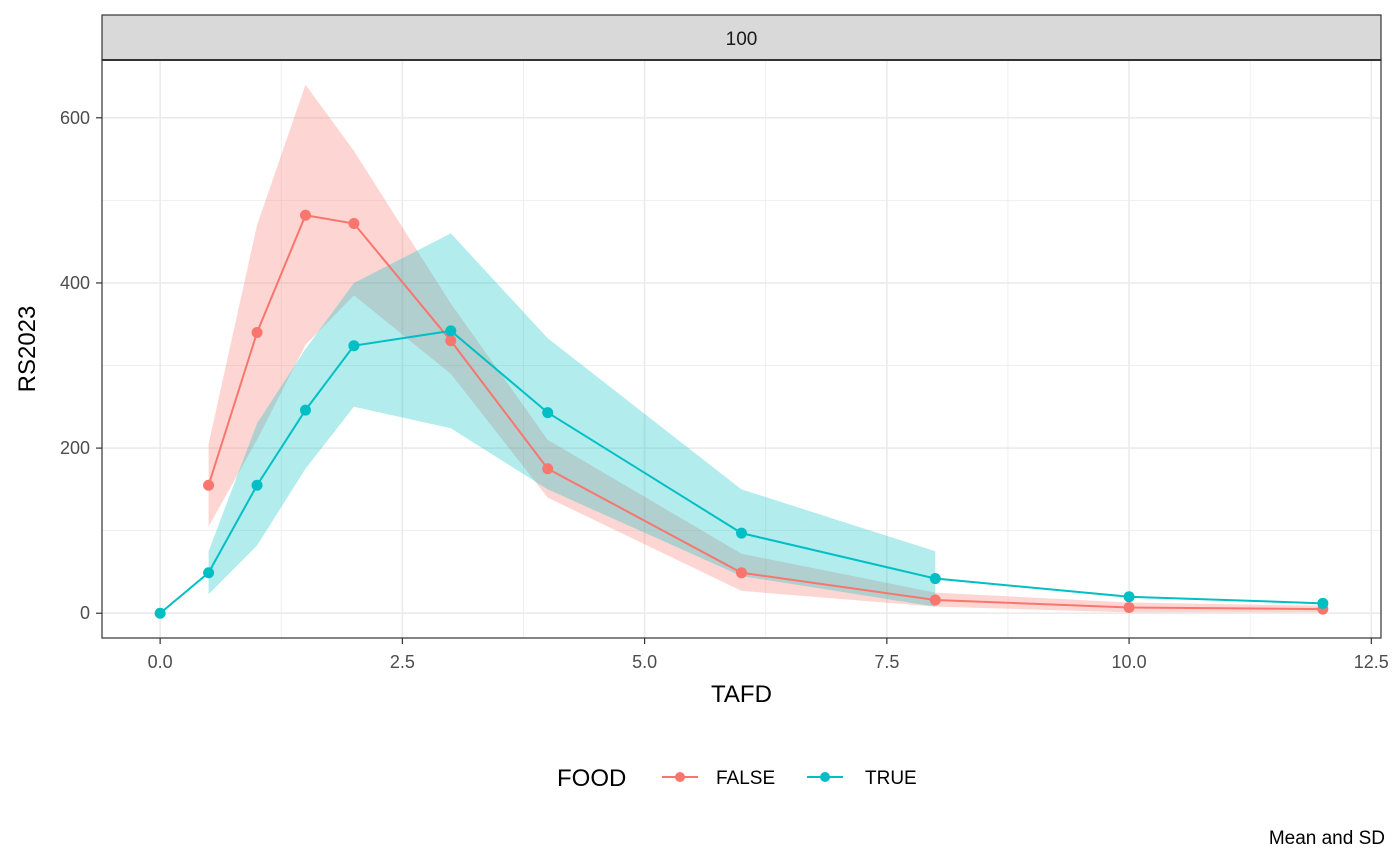 The width and height of the screenshot is (1400, 865). What do you see at coordinates (1129, 662) in the screenshot?
I see `x-tick-label: 10.0` at bounding box center [1129, 662].